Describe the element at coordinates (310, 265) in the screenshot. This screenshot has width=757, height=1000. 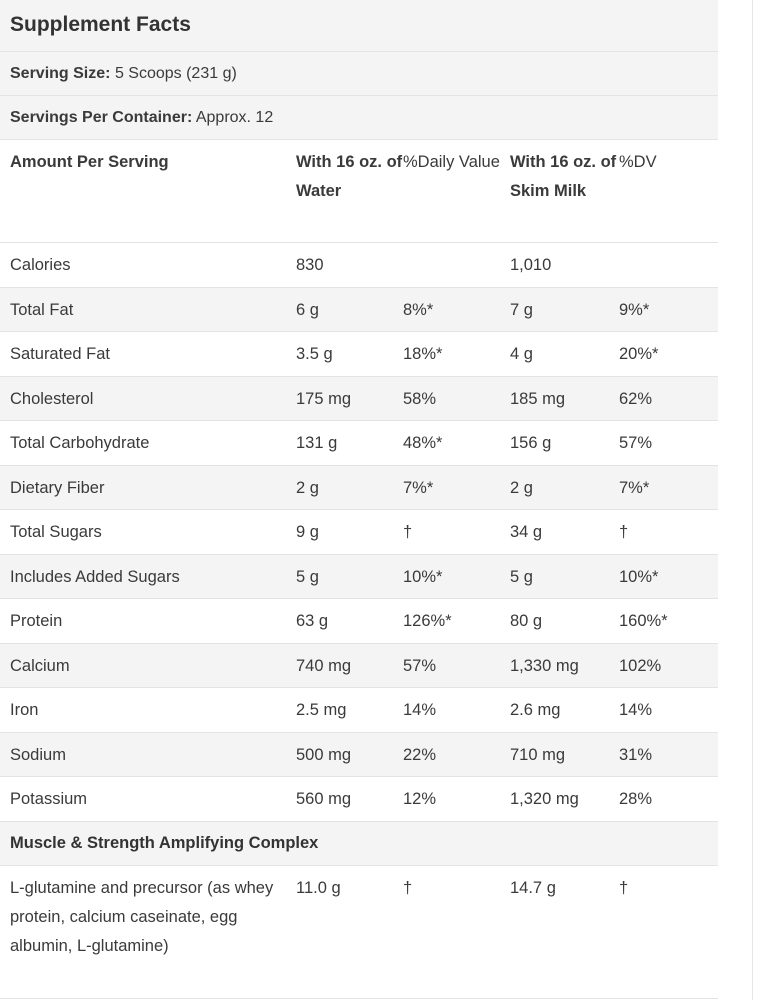
I see `value-with-water: 830` at that location.